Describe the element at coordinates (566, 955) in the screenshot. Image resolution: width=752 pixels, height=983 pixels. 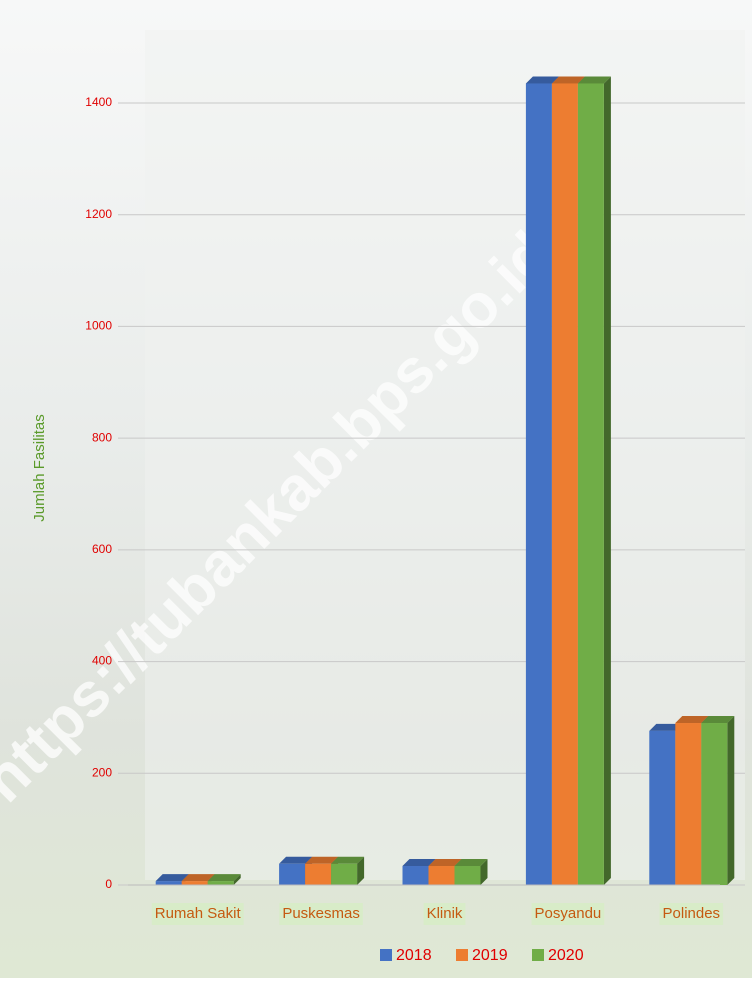
I see `legend-label: 2020` at that location.